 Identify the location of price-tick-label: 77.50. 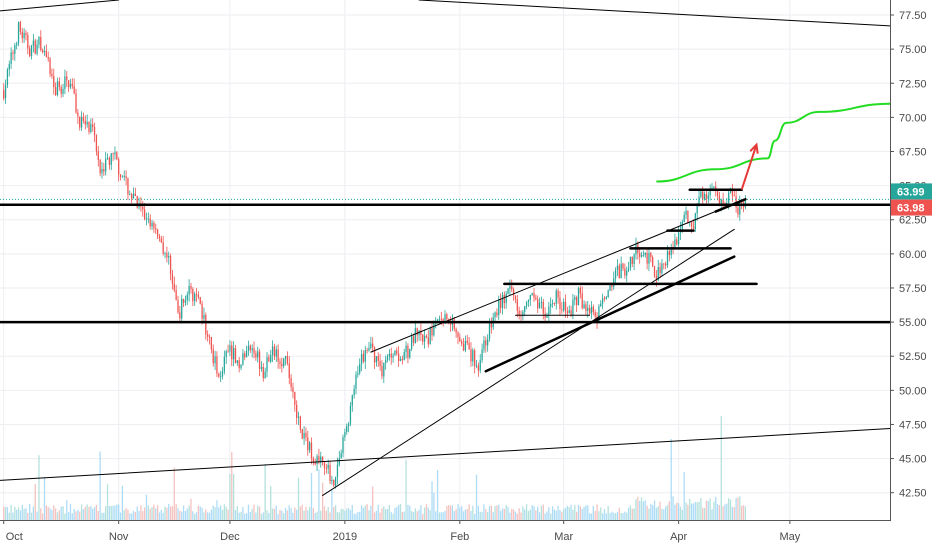
(913, 16).